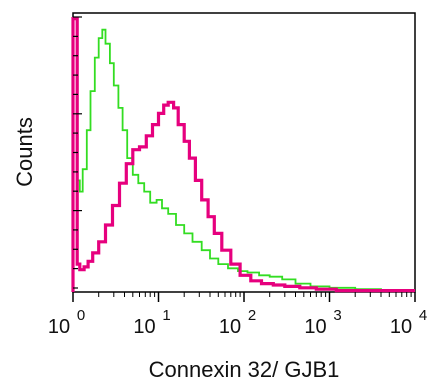 The image size is (436, 390). Describe the element at coordinates (77, 152) in the screenshot. I see `y-axis-ticks` at that location.